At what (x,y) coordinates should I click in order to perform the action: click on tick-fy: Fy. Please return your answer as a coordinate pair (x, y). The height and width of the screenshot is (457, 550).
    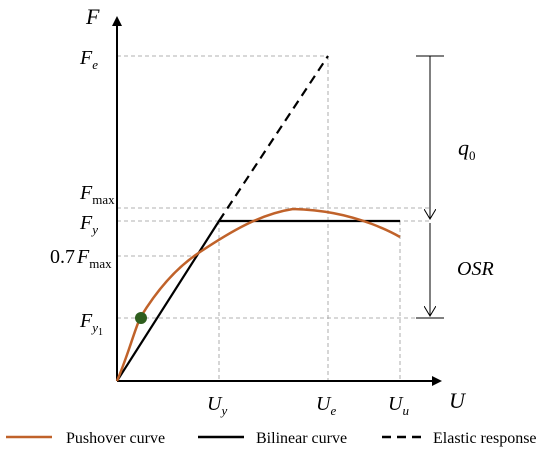
    Looking at the image, I should click on (88, 224).